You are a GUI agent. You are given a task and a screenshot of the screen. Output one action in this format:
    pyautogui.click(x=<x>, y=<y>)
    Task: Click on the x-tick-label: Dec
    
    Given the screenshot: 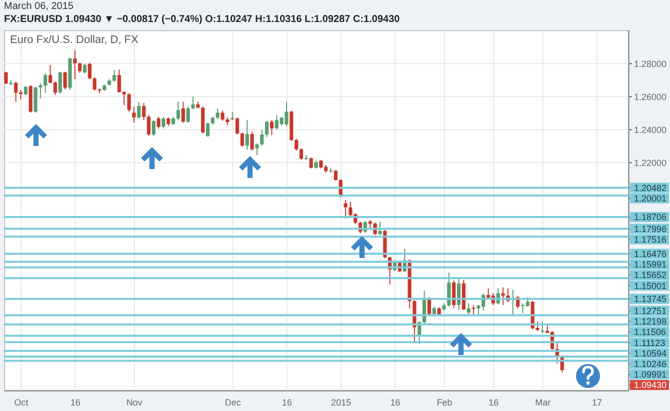 What is the action you would take?
    pyautogui.click(x=233, y=402)
    